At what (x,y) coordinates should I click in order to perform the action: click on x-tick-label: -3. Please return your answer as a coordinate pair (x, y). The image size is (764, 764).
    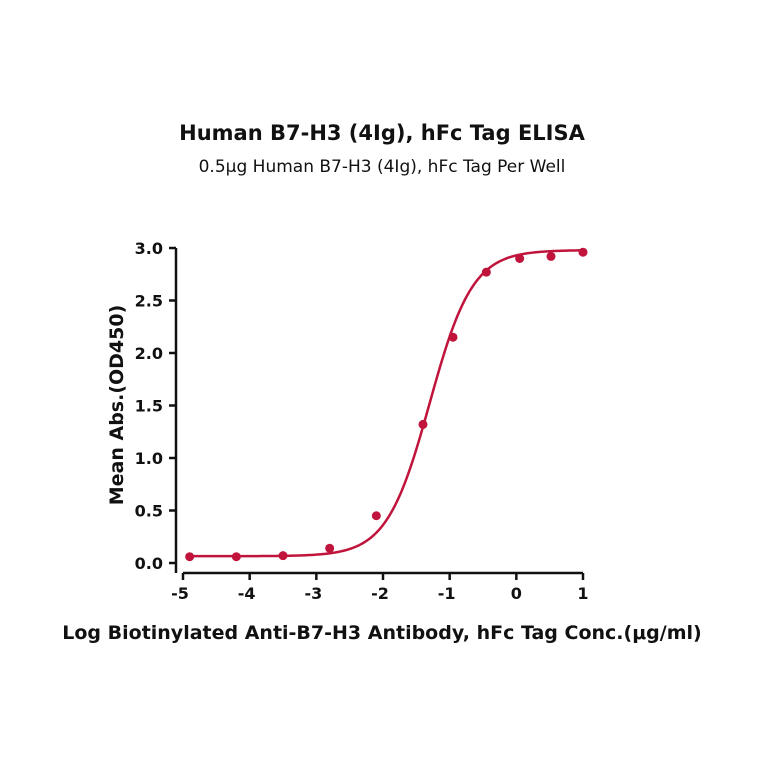
    Looking at the image, I should click on (313, 593).